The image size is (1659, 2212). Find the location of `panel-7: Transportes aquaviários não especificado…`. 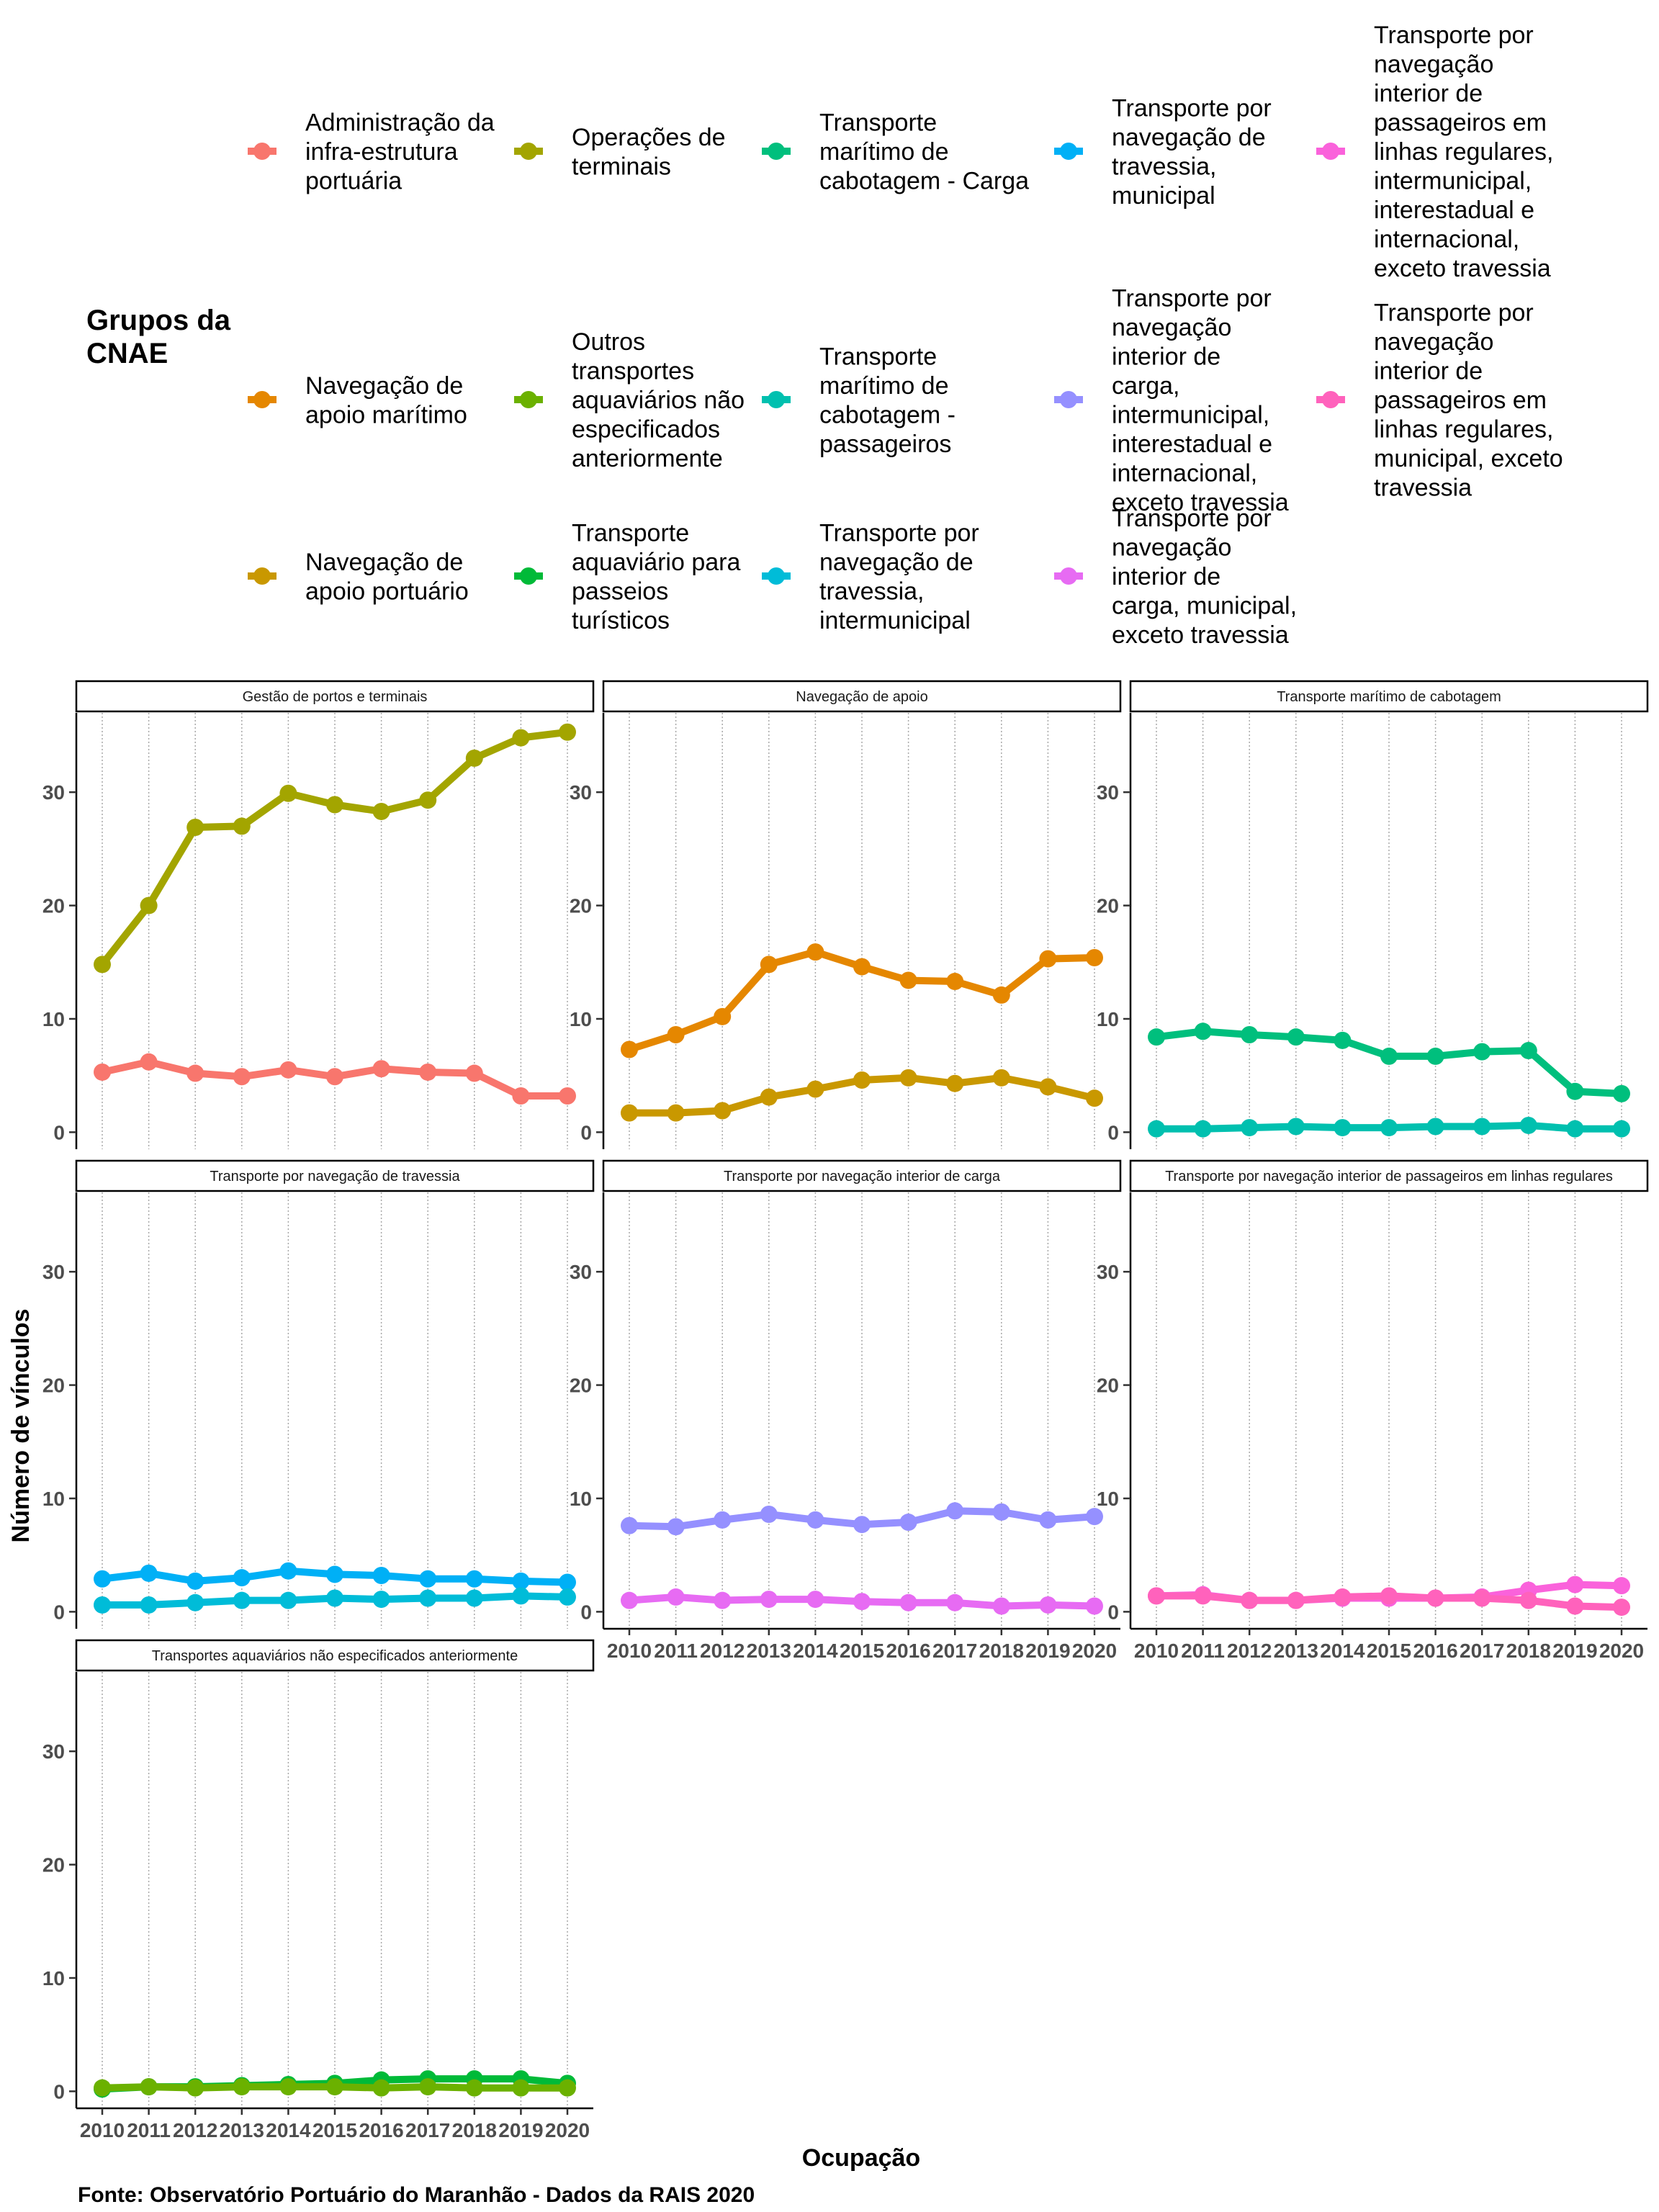

panel-7: Transportes aquaviários não especificado… is located at coordinates (319, 1890).